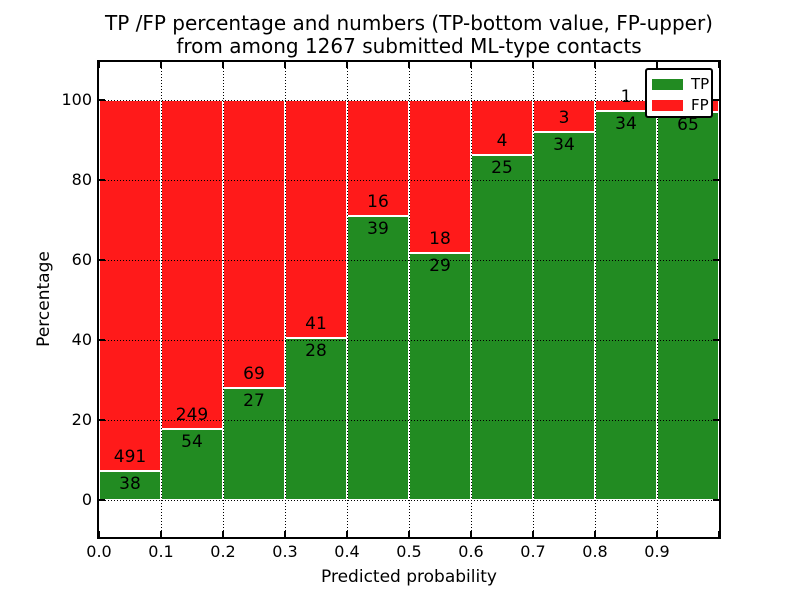 This screenshot has height=600, width=800. What do you see at coordinates (347, 551) in the screenshot?
I see `x-tick-label: 0.4` at bounding box center [347, 551].